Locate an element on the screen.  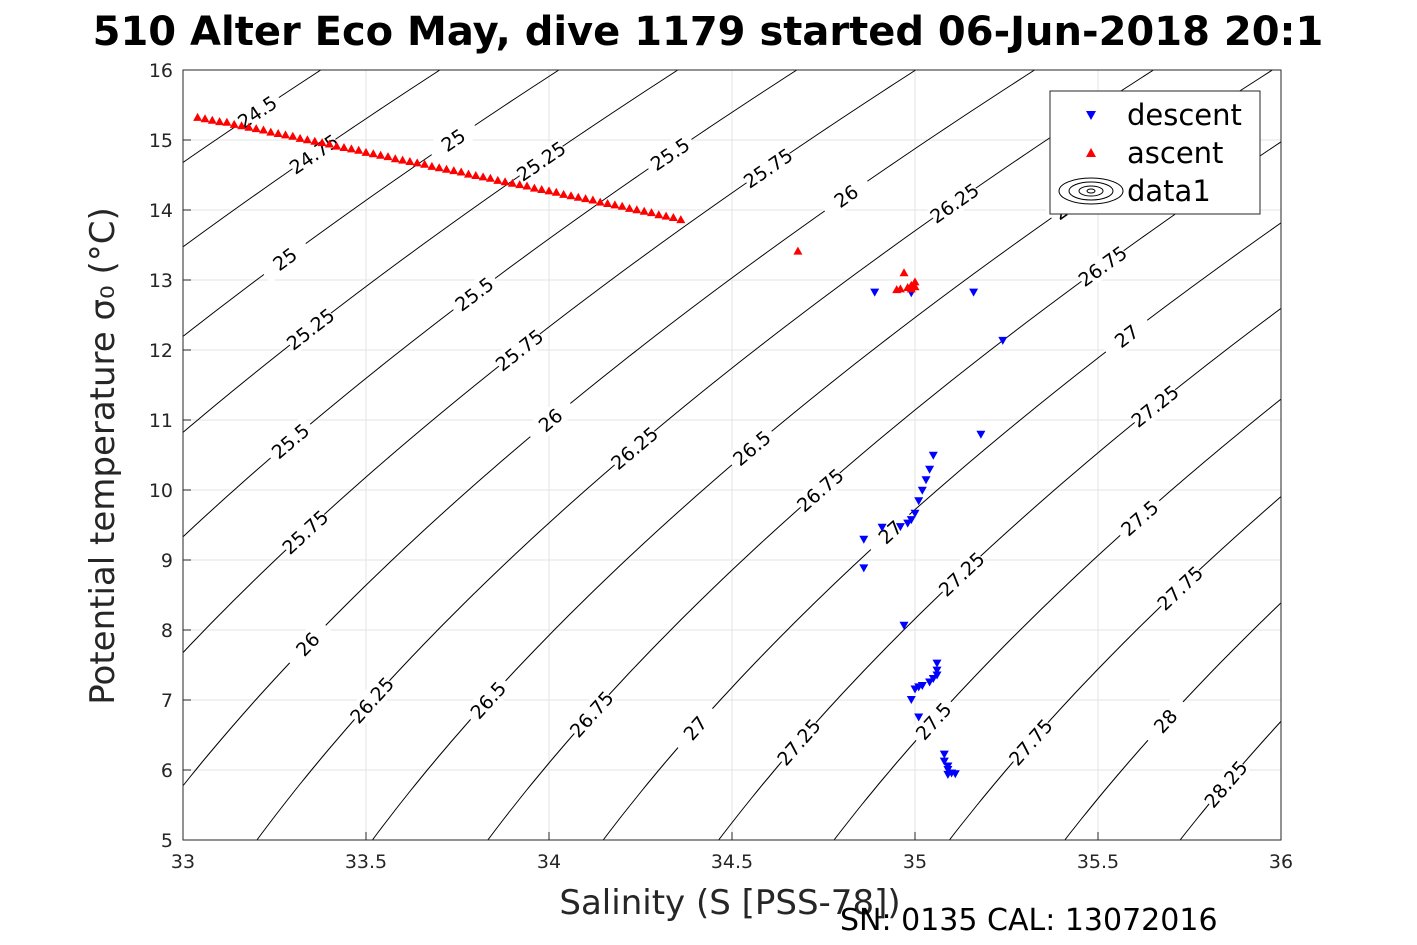
x-tick-label: 35 is located at coordinates (915, 862).